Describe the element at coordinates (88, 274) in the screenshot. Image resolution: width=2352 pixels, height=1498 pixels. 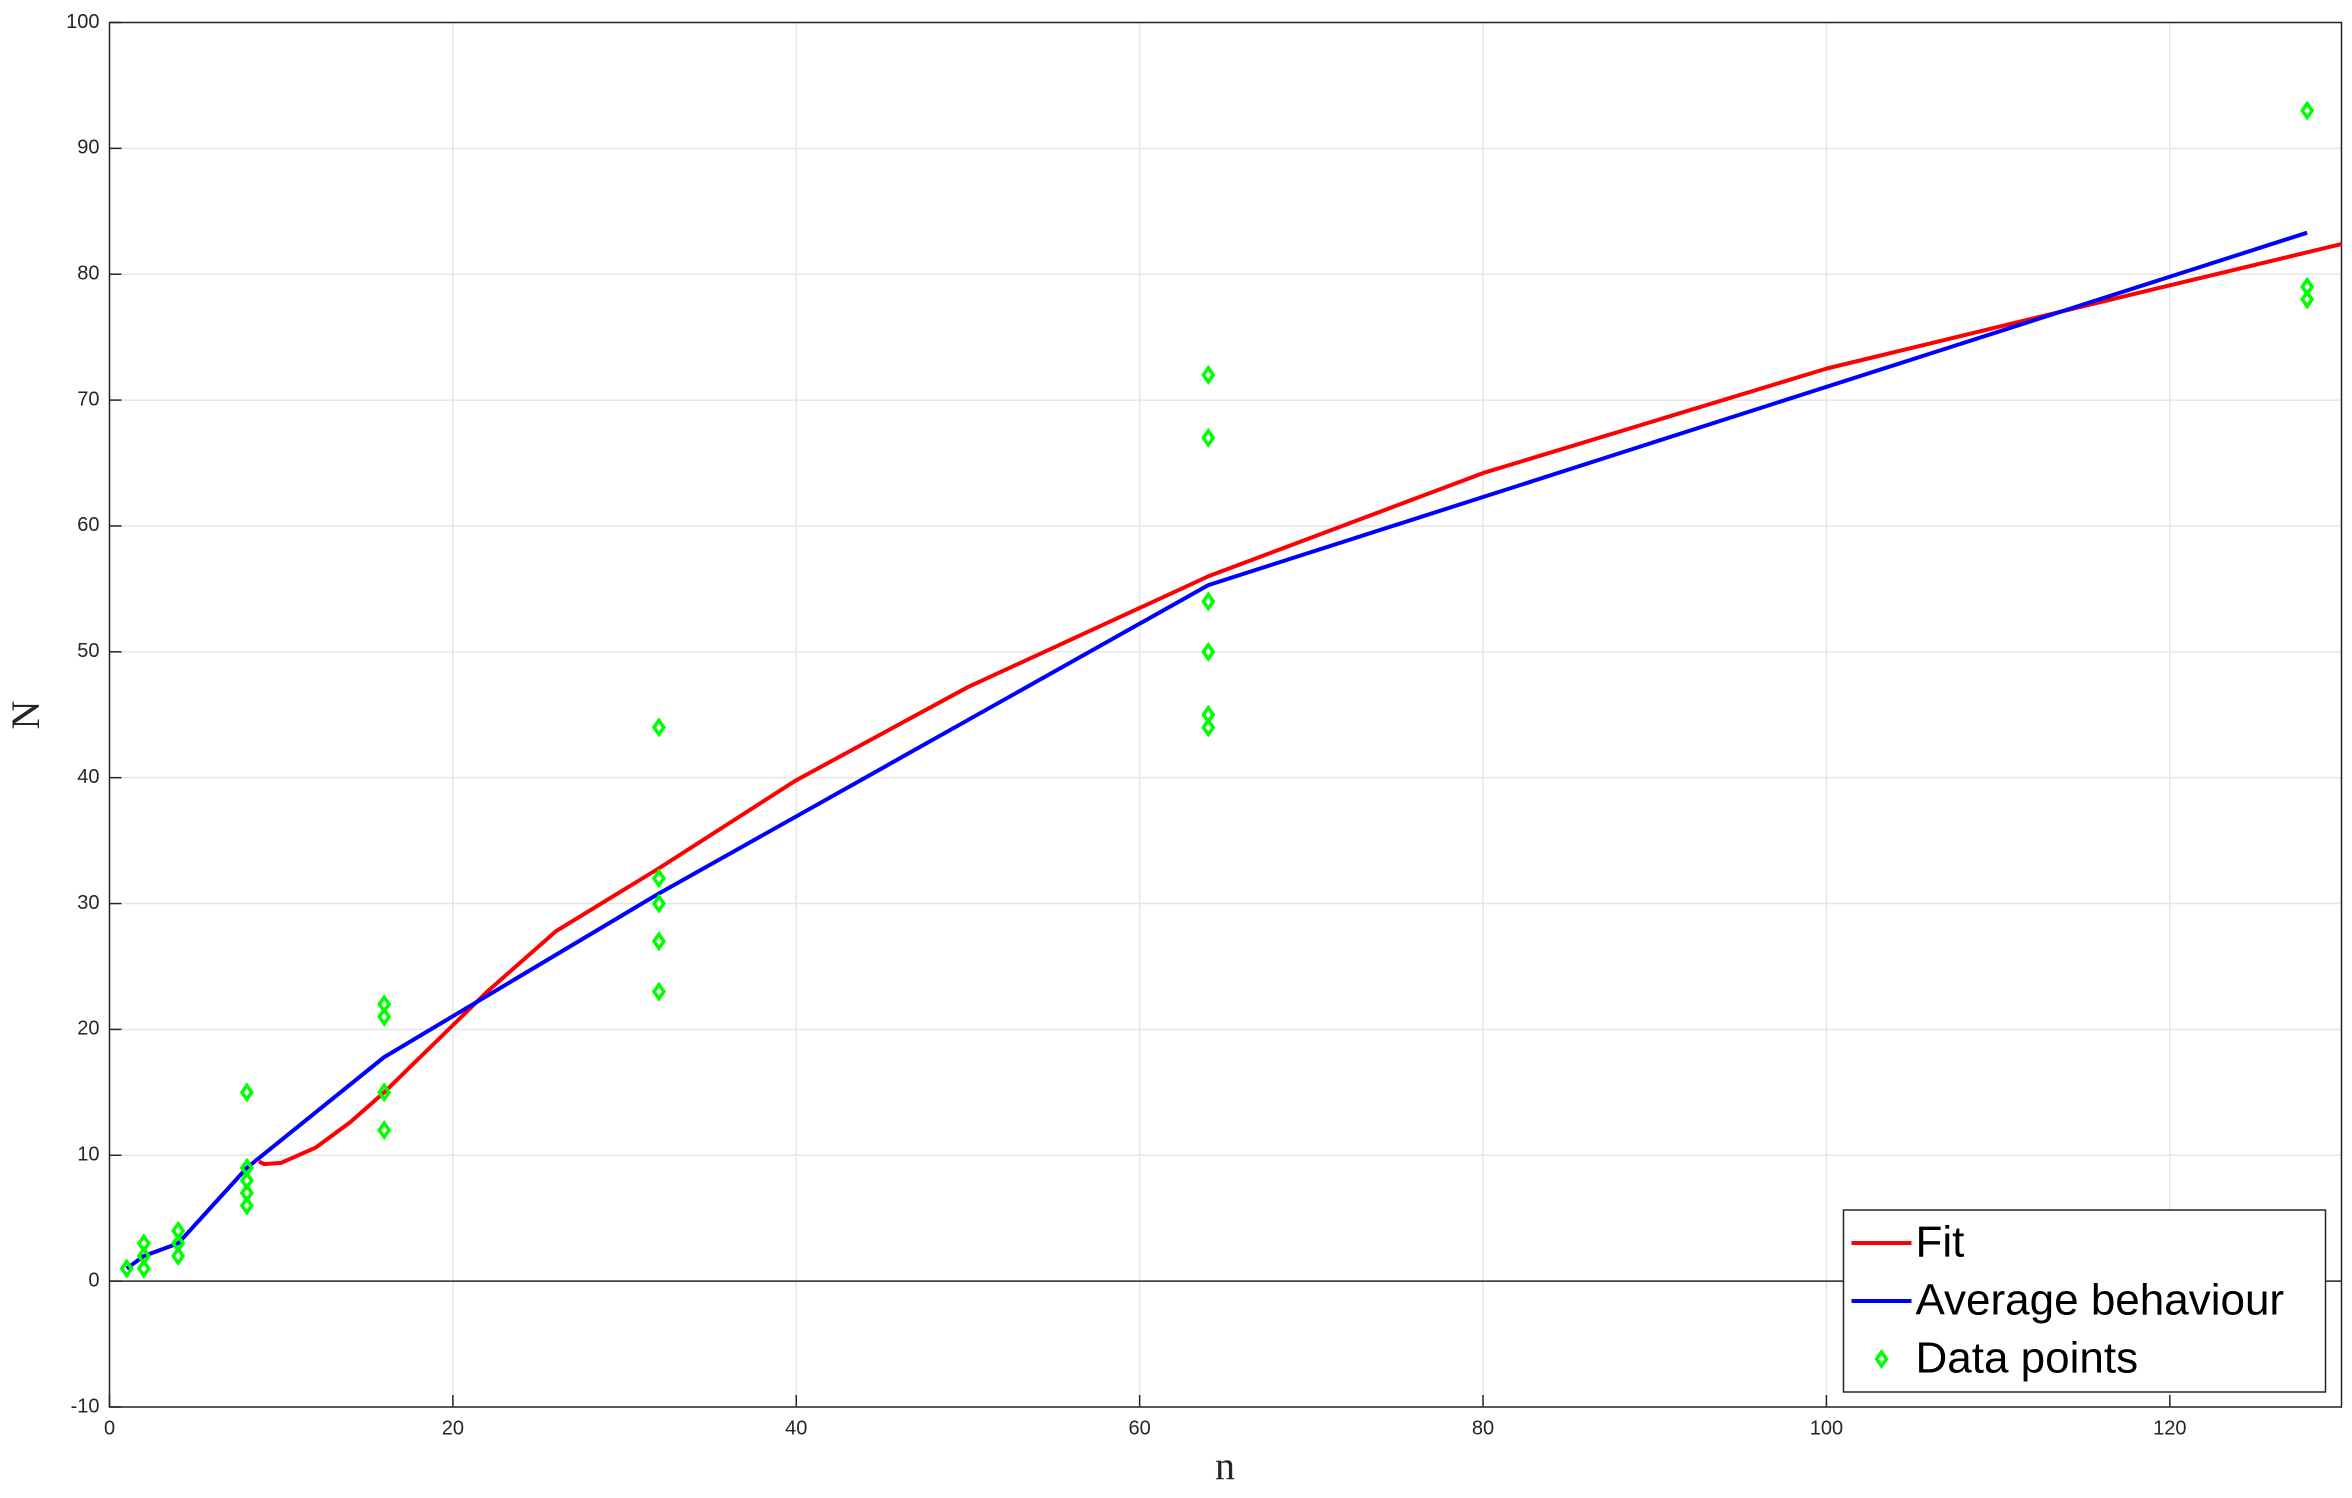
I see `y-tick-label: 80` at that location.